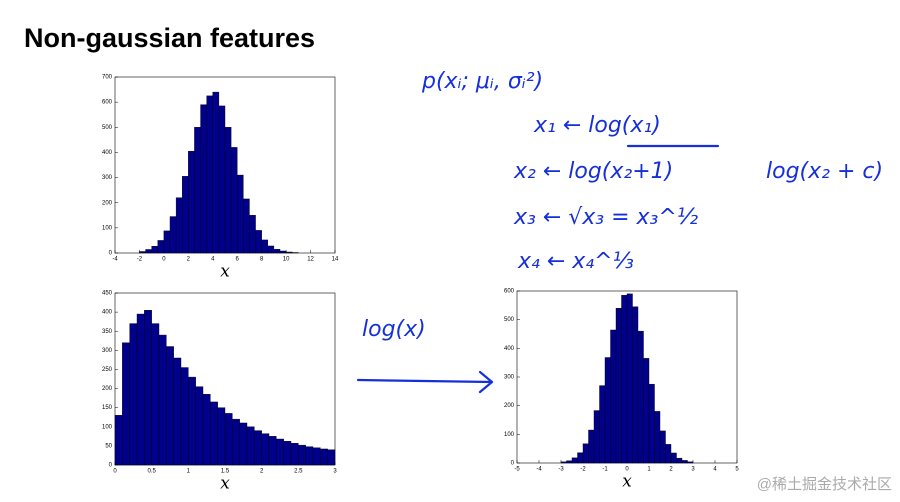  Describe the element at coordinates (335, 260) in the screenshot. I see `x-tick-label: 14` at that location.